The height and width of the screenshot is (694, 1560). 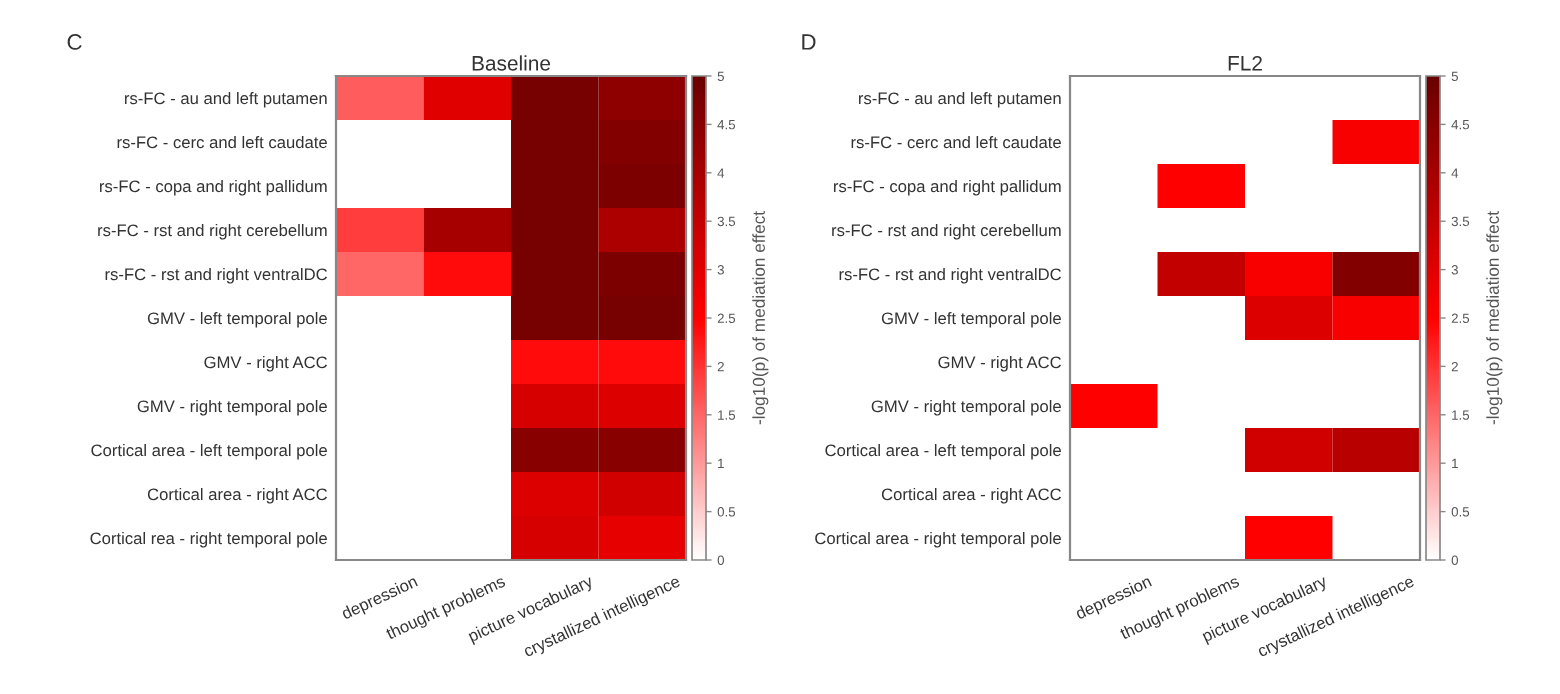 I want to click on y-tick-label: Cortical rea - right temporal pole, so click(x=208, y=539).